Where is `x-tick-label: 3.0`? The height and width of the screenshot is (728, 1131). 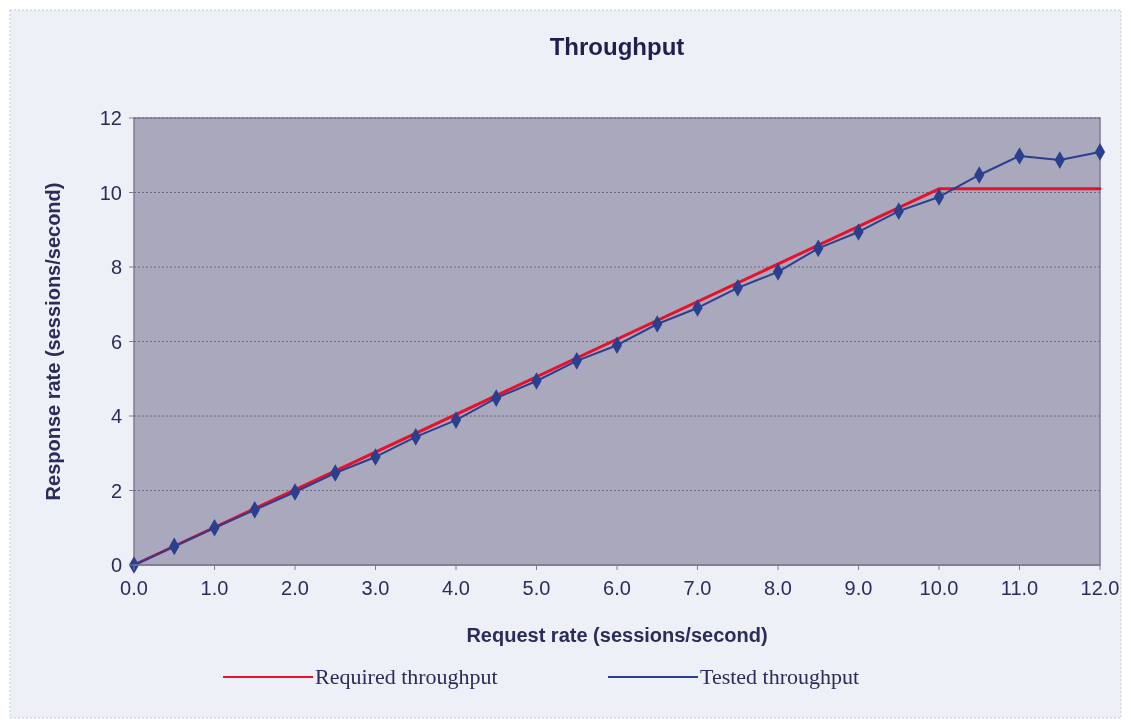
x-tick-label: 3.0 is located at coordinates (375, 588).